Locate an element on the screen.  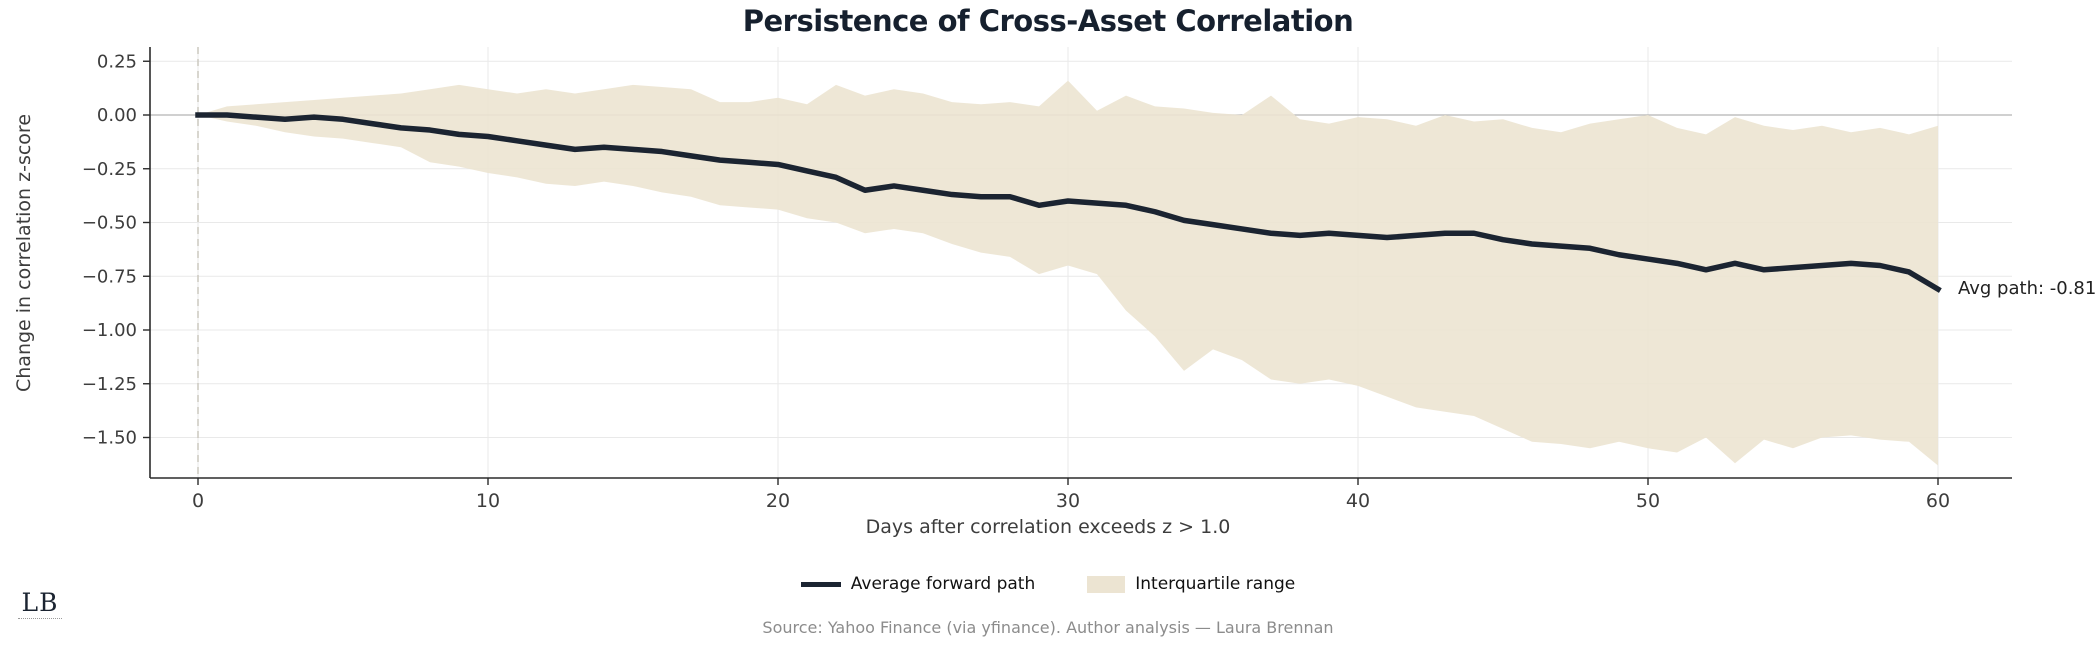
legend: Average forward path Interquartile range is located at coordinates (1048, 584).